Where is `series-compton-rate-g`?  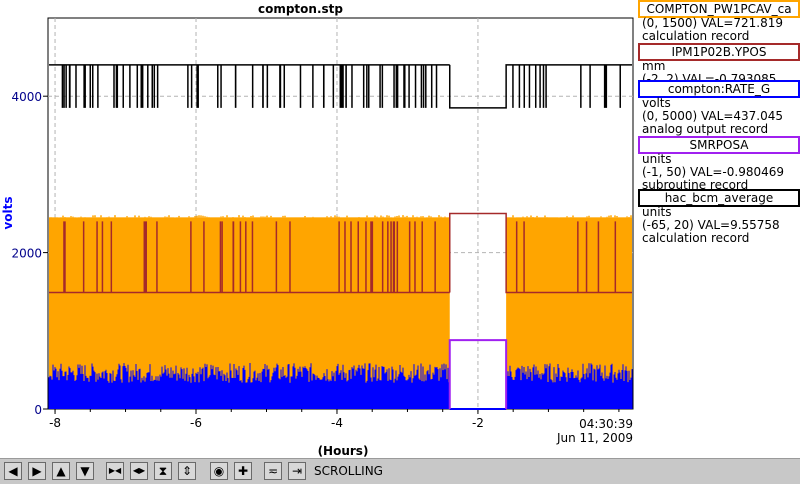
series-compton-rate-g is located at coordinates (340, 386).